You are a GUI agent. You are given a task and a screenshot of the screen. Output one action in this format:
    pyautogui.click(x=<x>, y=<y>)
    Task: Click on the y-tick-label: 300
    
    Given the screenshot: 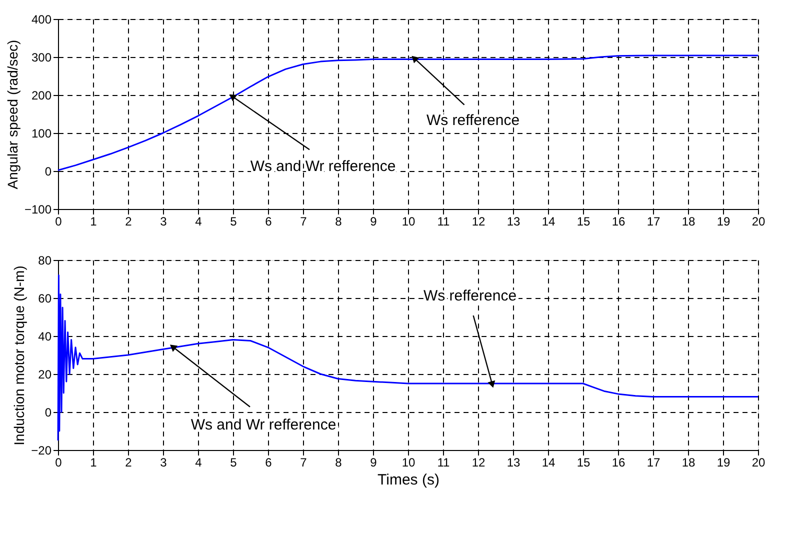 What is the action you would take?
    pyautogui.click(x=41, y=57)
    